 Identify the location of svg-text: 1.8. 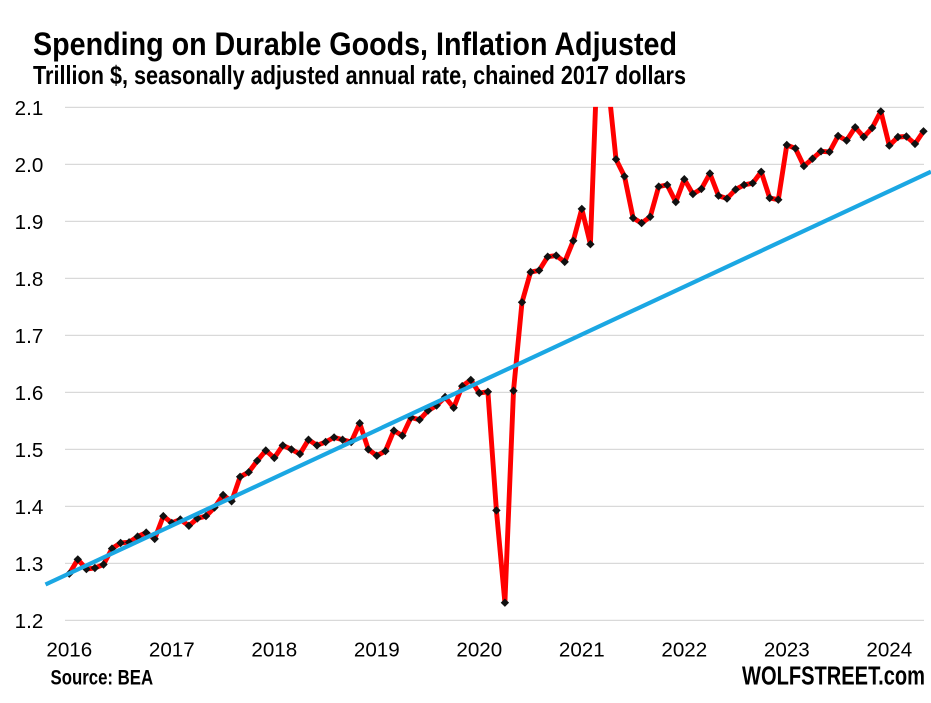
(29, 279).